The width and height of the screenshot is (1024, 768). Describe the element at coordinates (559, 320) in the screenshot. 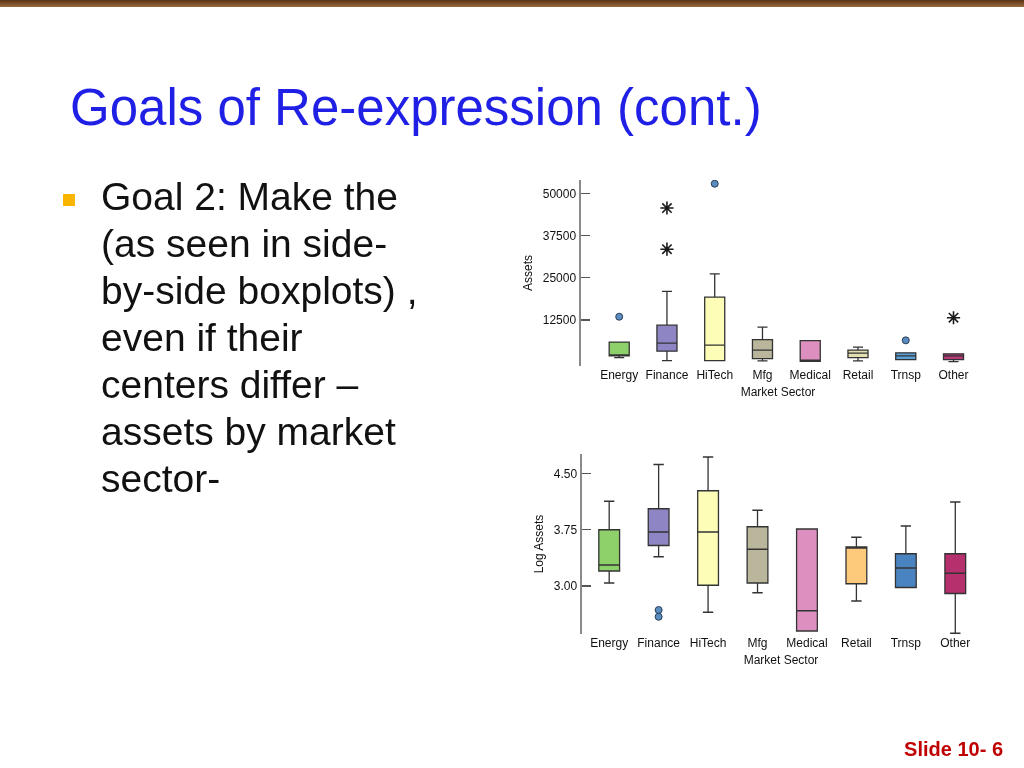

I see `y-tick-label: 12500` at that location.